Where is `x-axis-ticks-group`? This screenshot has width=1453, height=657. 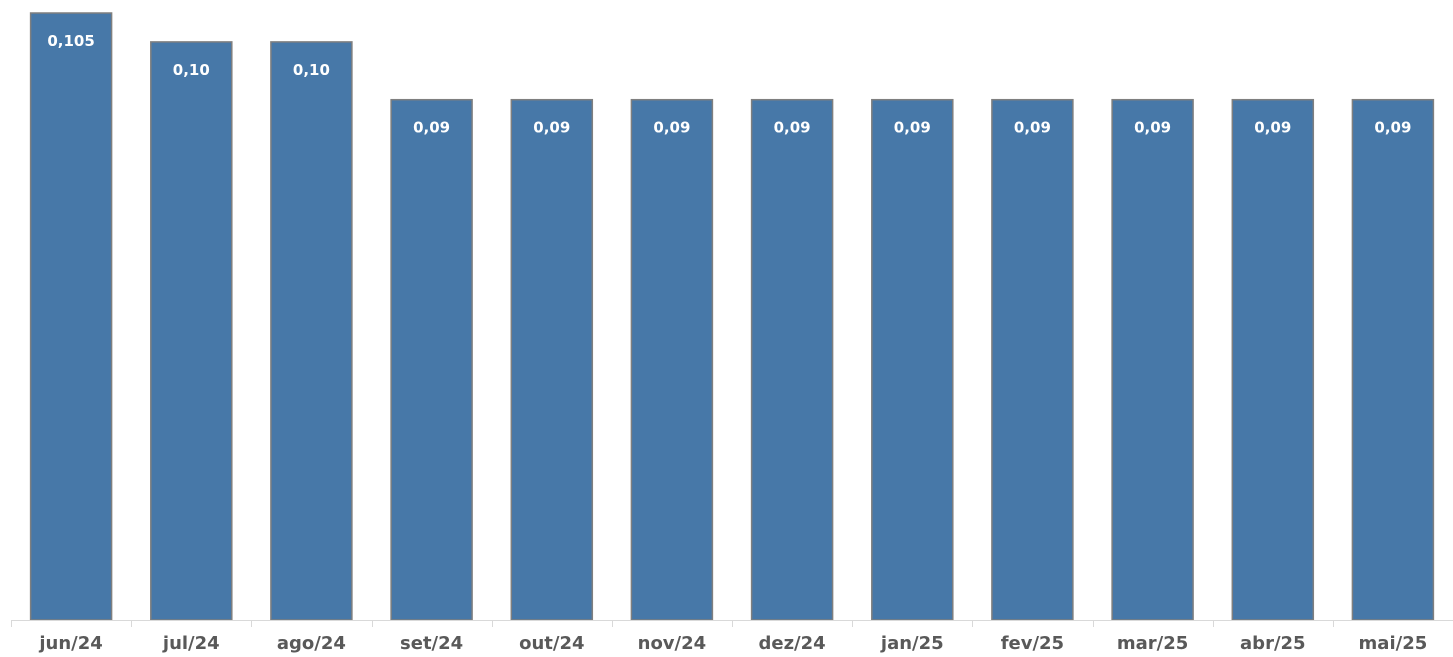 x-axis-ticks-group is located at coordinates (672, 623).